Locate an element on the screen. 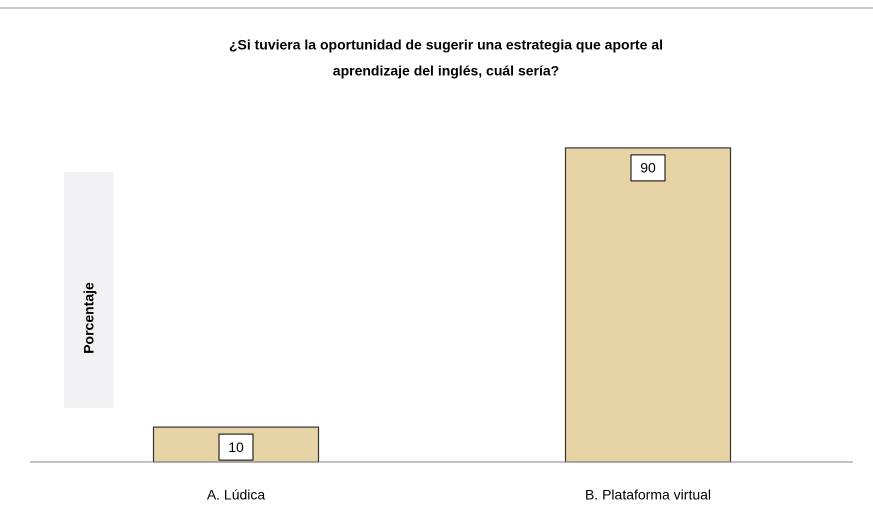 The image size is (873, 531). bar is located at coordinates (648, 305).